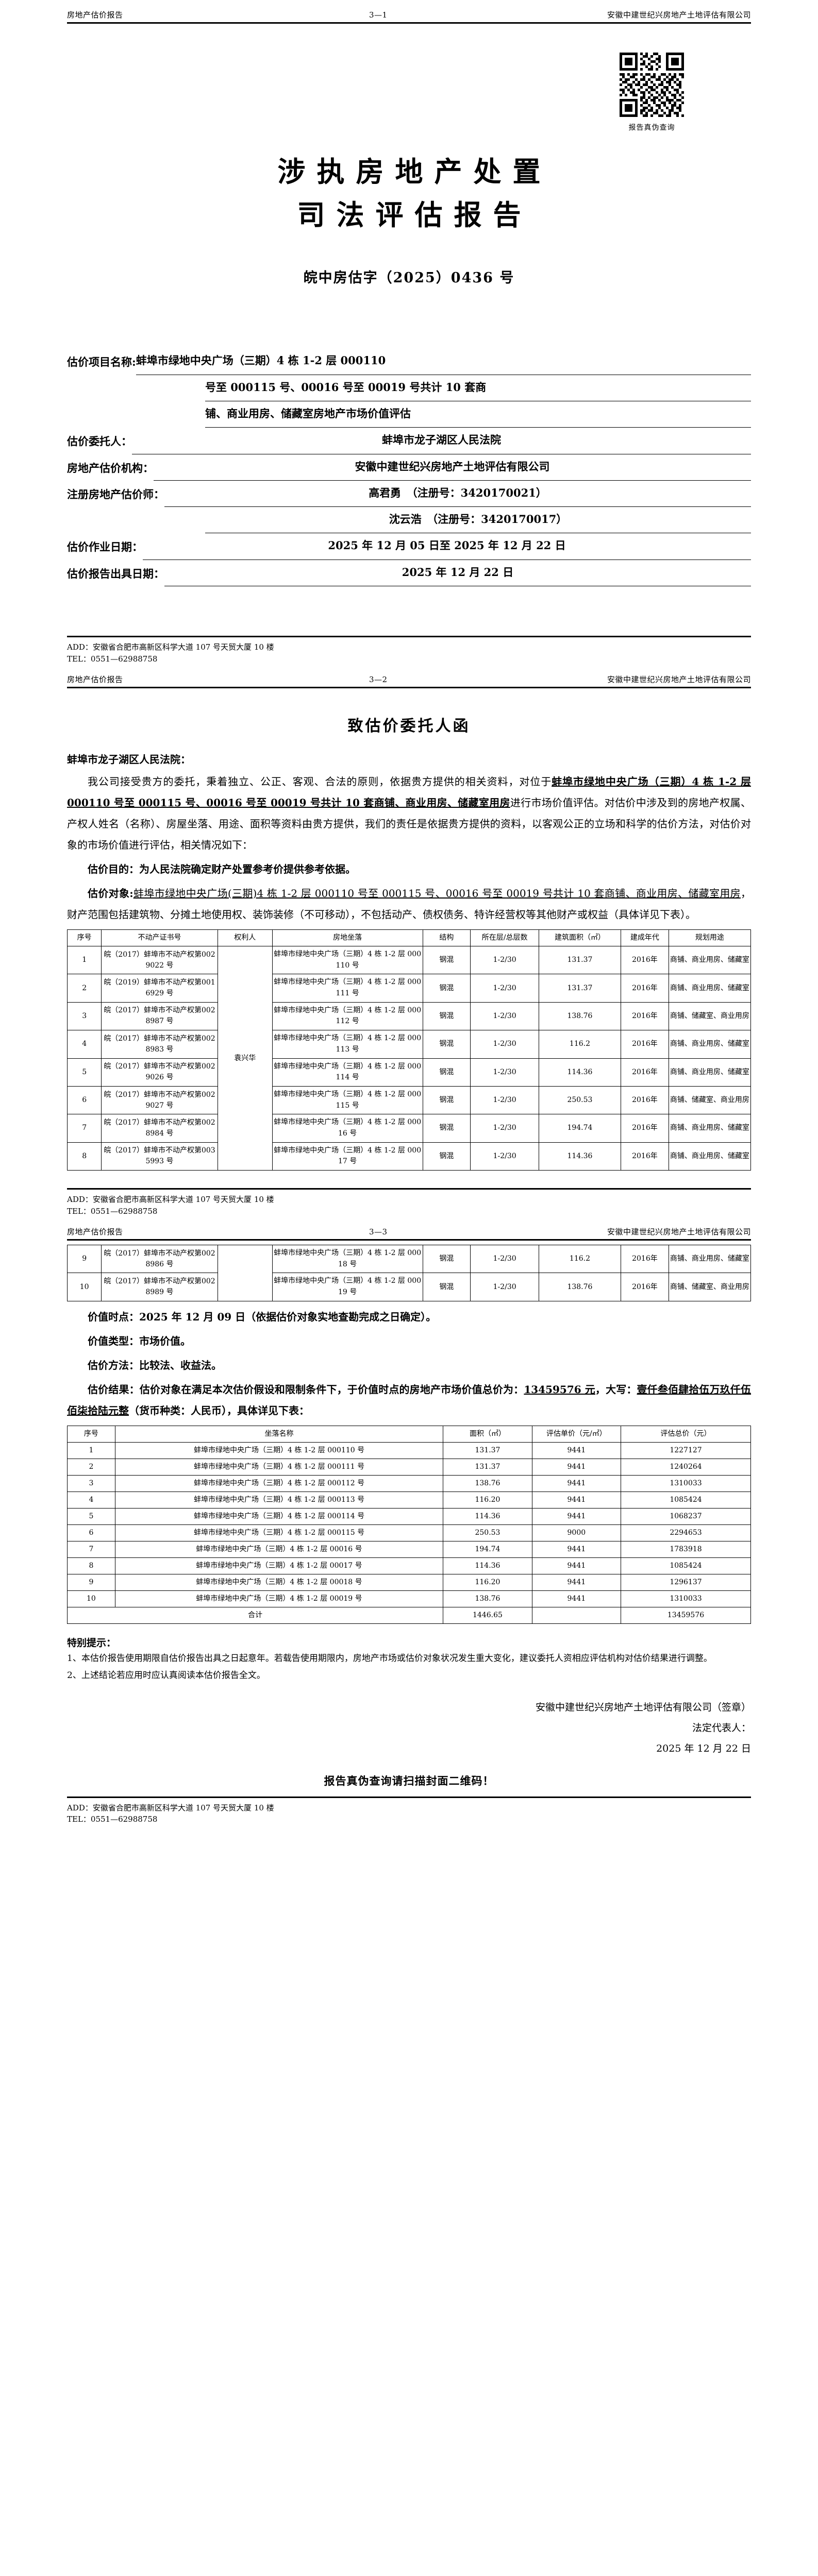 This screenshot has height=2576, width=818. Describe the element at coordinates (347, 1100) in the screenshot. I see `cell-addr: 蚌埠市绿地中央广场（三期）4 栋 1-2 层 000115 号` at that location.